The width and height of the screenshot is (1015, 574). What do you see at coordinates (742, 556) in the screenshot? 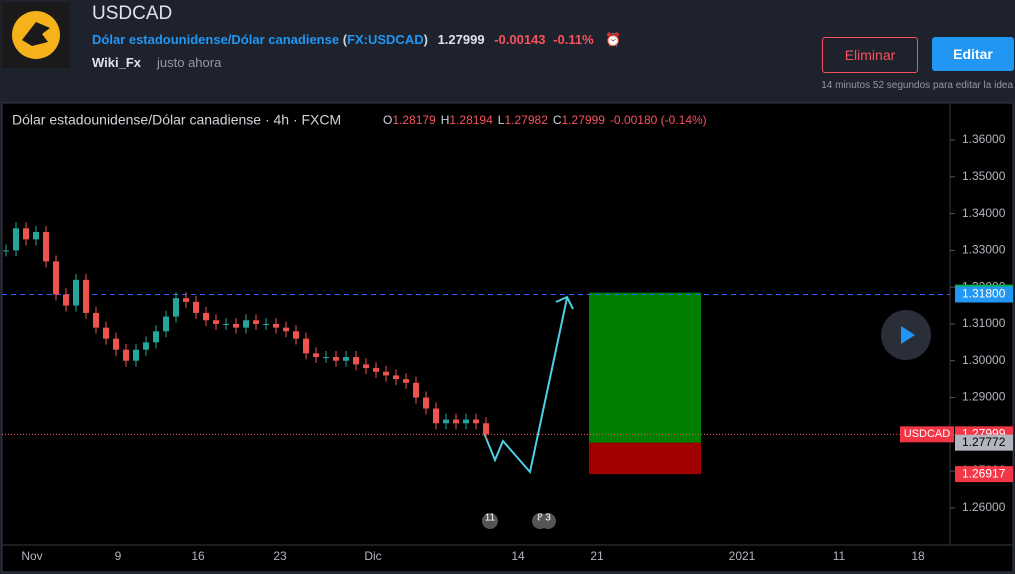
I see `x-tick-label: 2021` at bounding box center [742, 556].